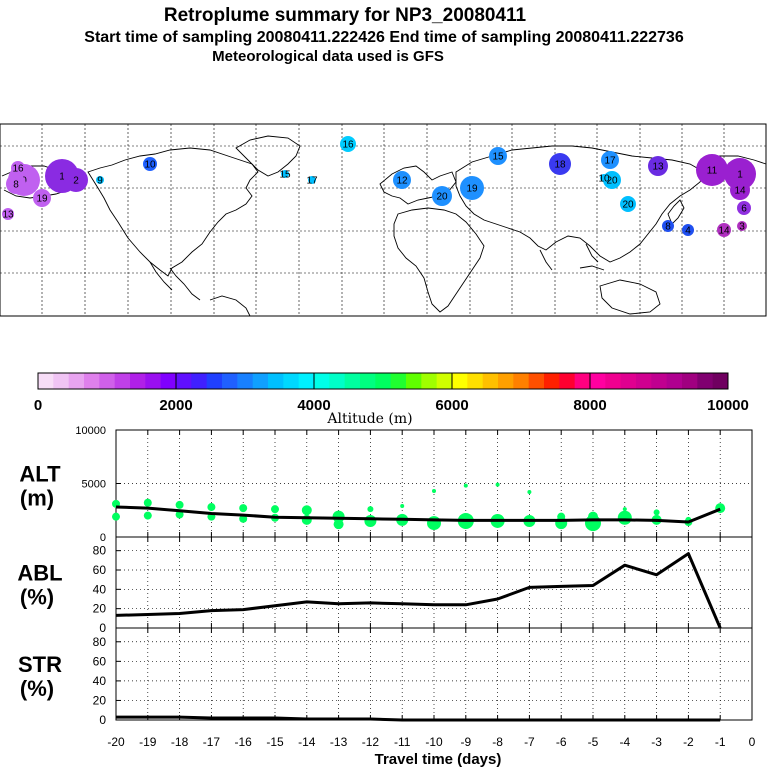 This screenshot has height=768, width=768. Describe the element at coordinates (244, 742) in the screenshot. I see `x-tick-label: -16` at that location.